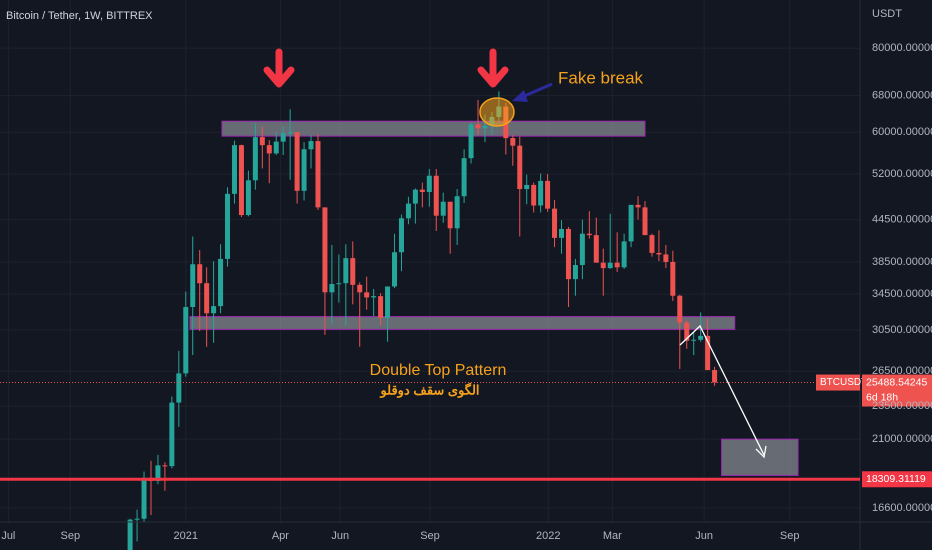  Describe the element at coordinates (8, 536) in the screenshot. I see `x-tick-label: Jul` at that location.